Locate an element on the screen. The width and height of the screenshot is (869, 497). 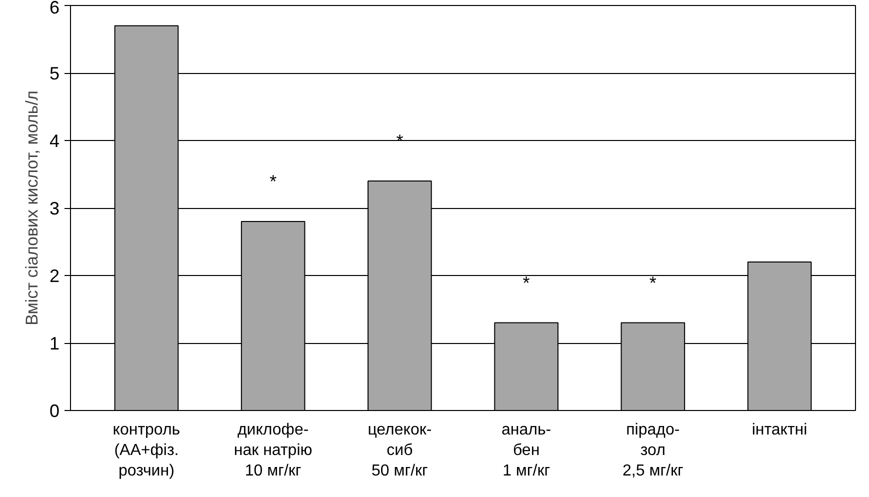
y-tick-label: 3 is located at coordinates (54, 208).